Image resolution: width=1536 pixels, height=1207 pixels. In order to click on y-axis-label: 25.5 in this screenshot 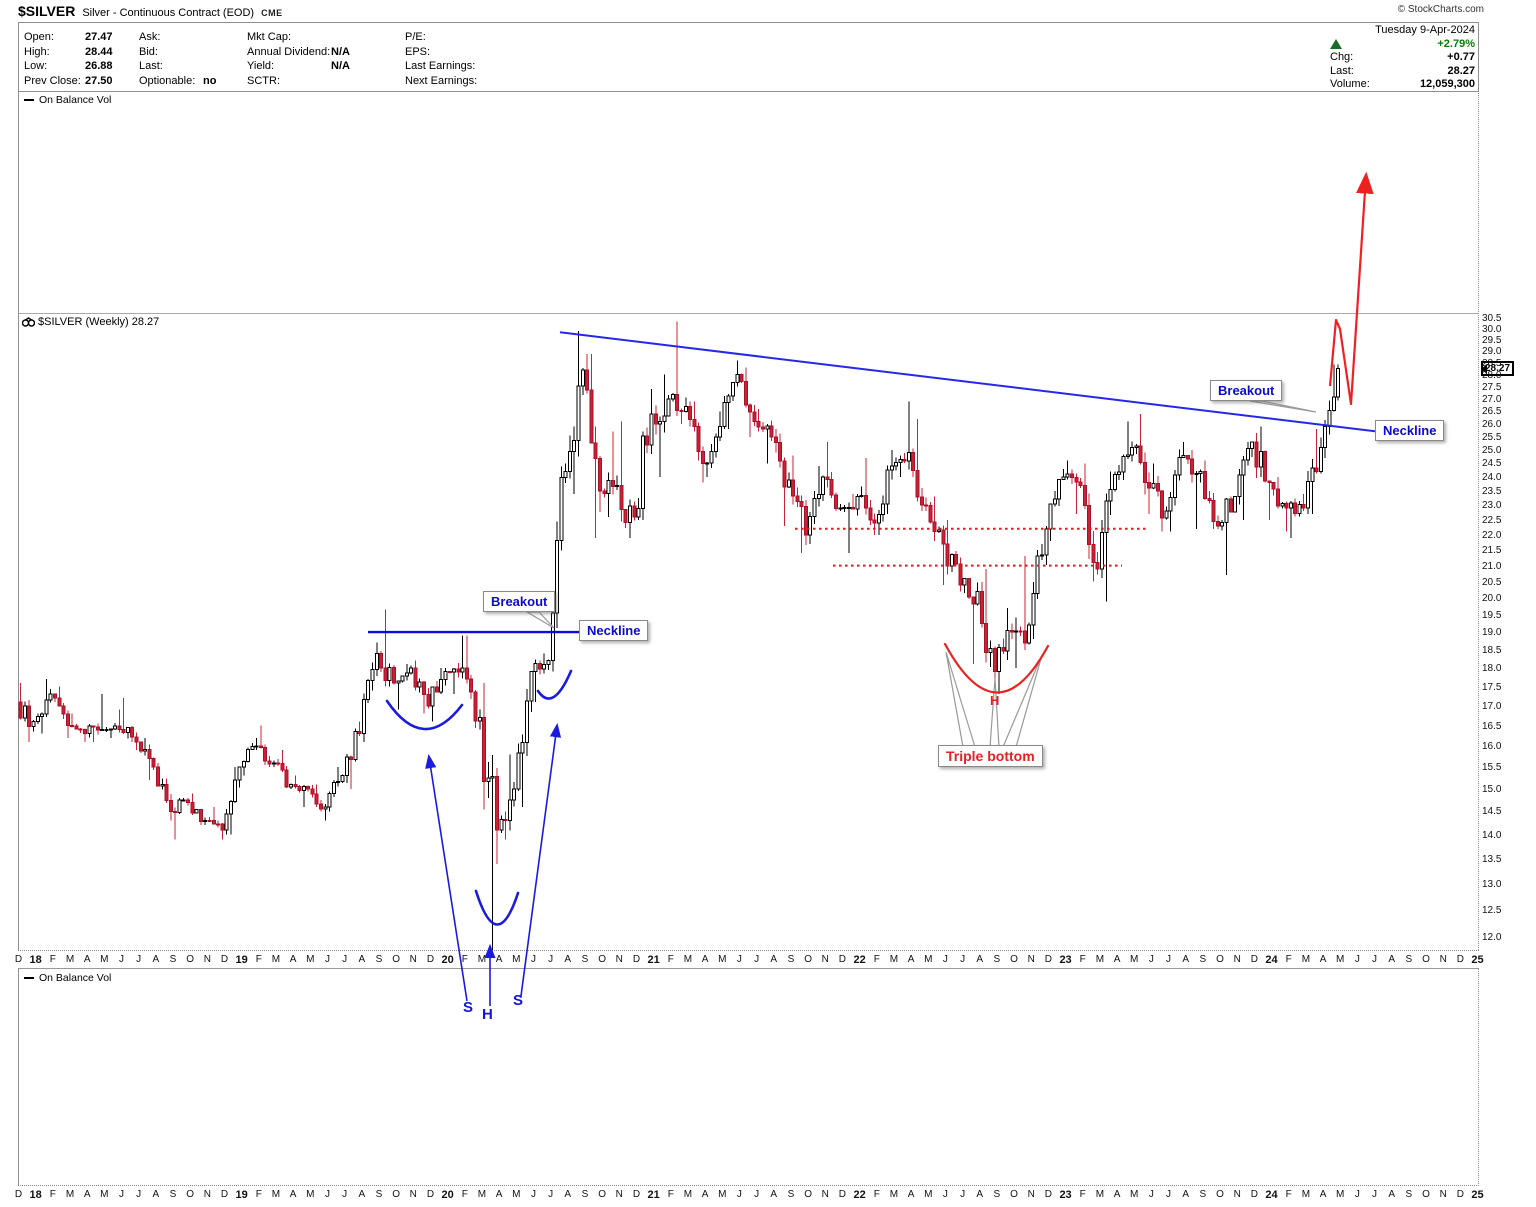, I will do `click(1492, 437)`.